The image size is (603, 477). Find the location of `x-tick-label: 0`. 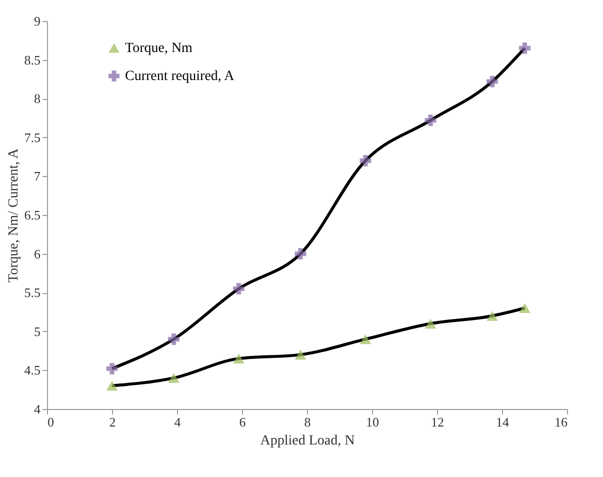

x-tick-label: 0 is located at coordinates (51, 422).